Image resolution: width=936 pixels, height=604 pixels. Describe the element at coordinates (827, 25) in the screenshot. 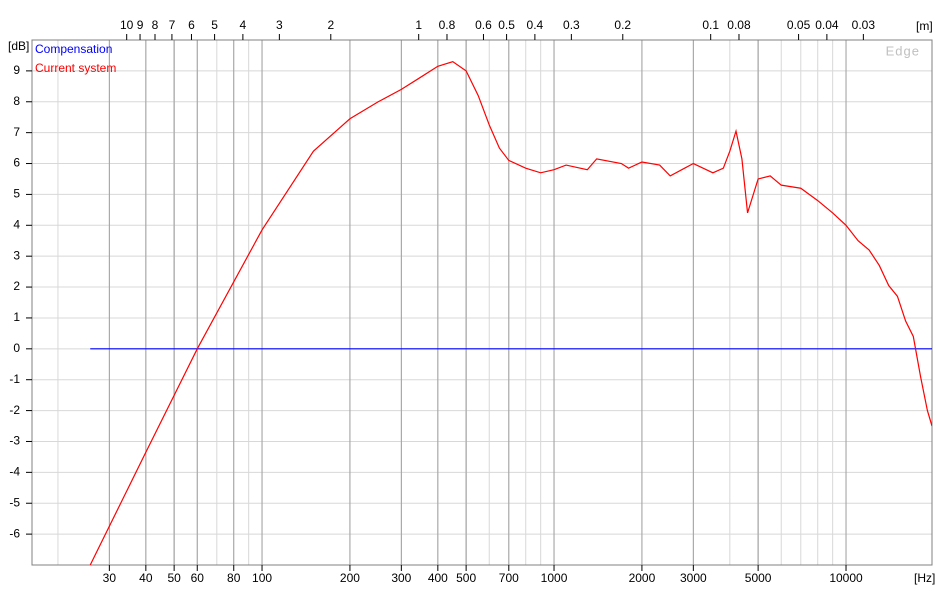

I see `x2-tick-label: 0.04` at that location.